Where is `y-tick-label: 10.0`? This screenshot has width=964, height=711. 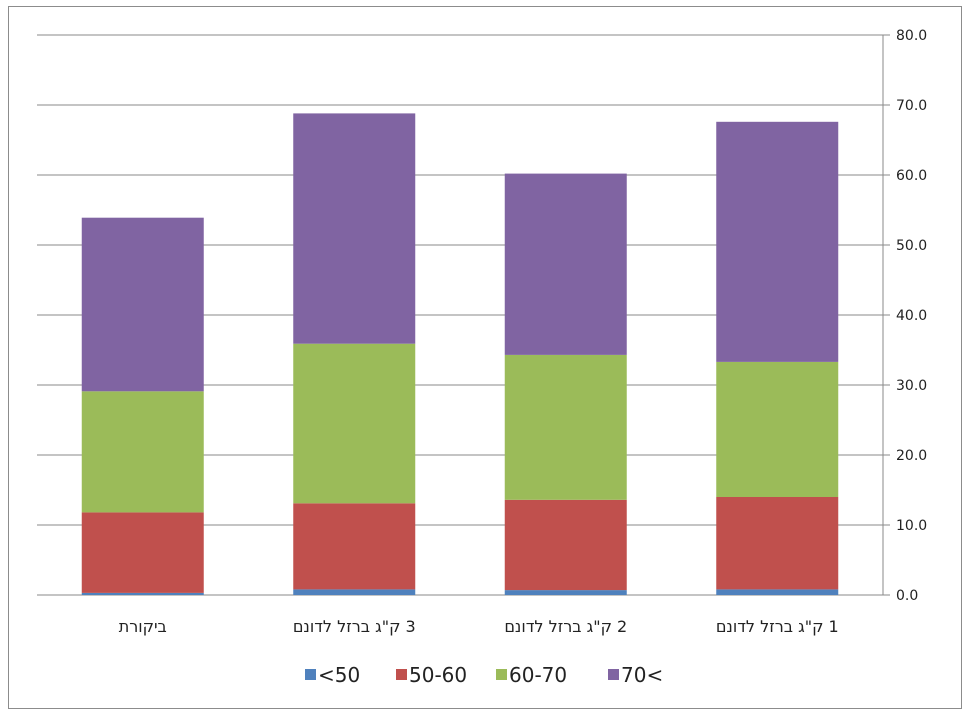 y-tick-label: 10.0 is located at coordinates (911, 526).